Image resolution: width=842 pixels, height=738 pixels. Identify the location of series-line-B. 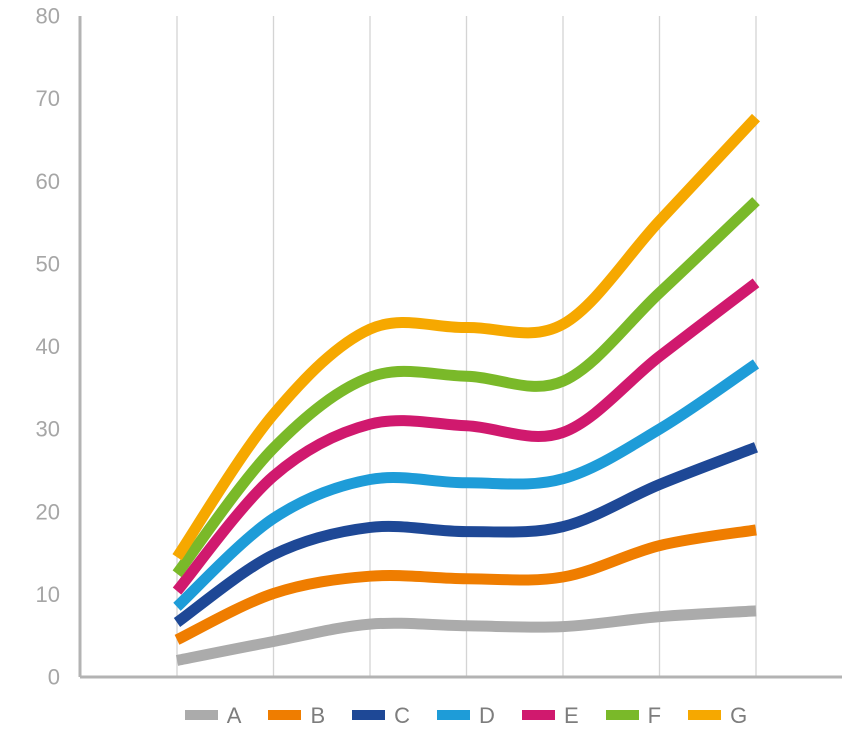
(465, 584).